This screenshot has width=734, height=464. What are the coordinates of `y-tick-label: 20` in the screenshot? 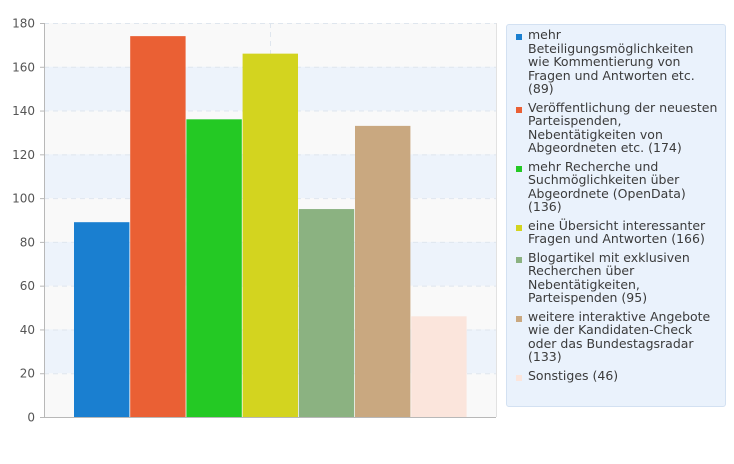 It's located at (27, 374).